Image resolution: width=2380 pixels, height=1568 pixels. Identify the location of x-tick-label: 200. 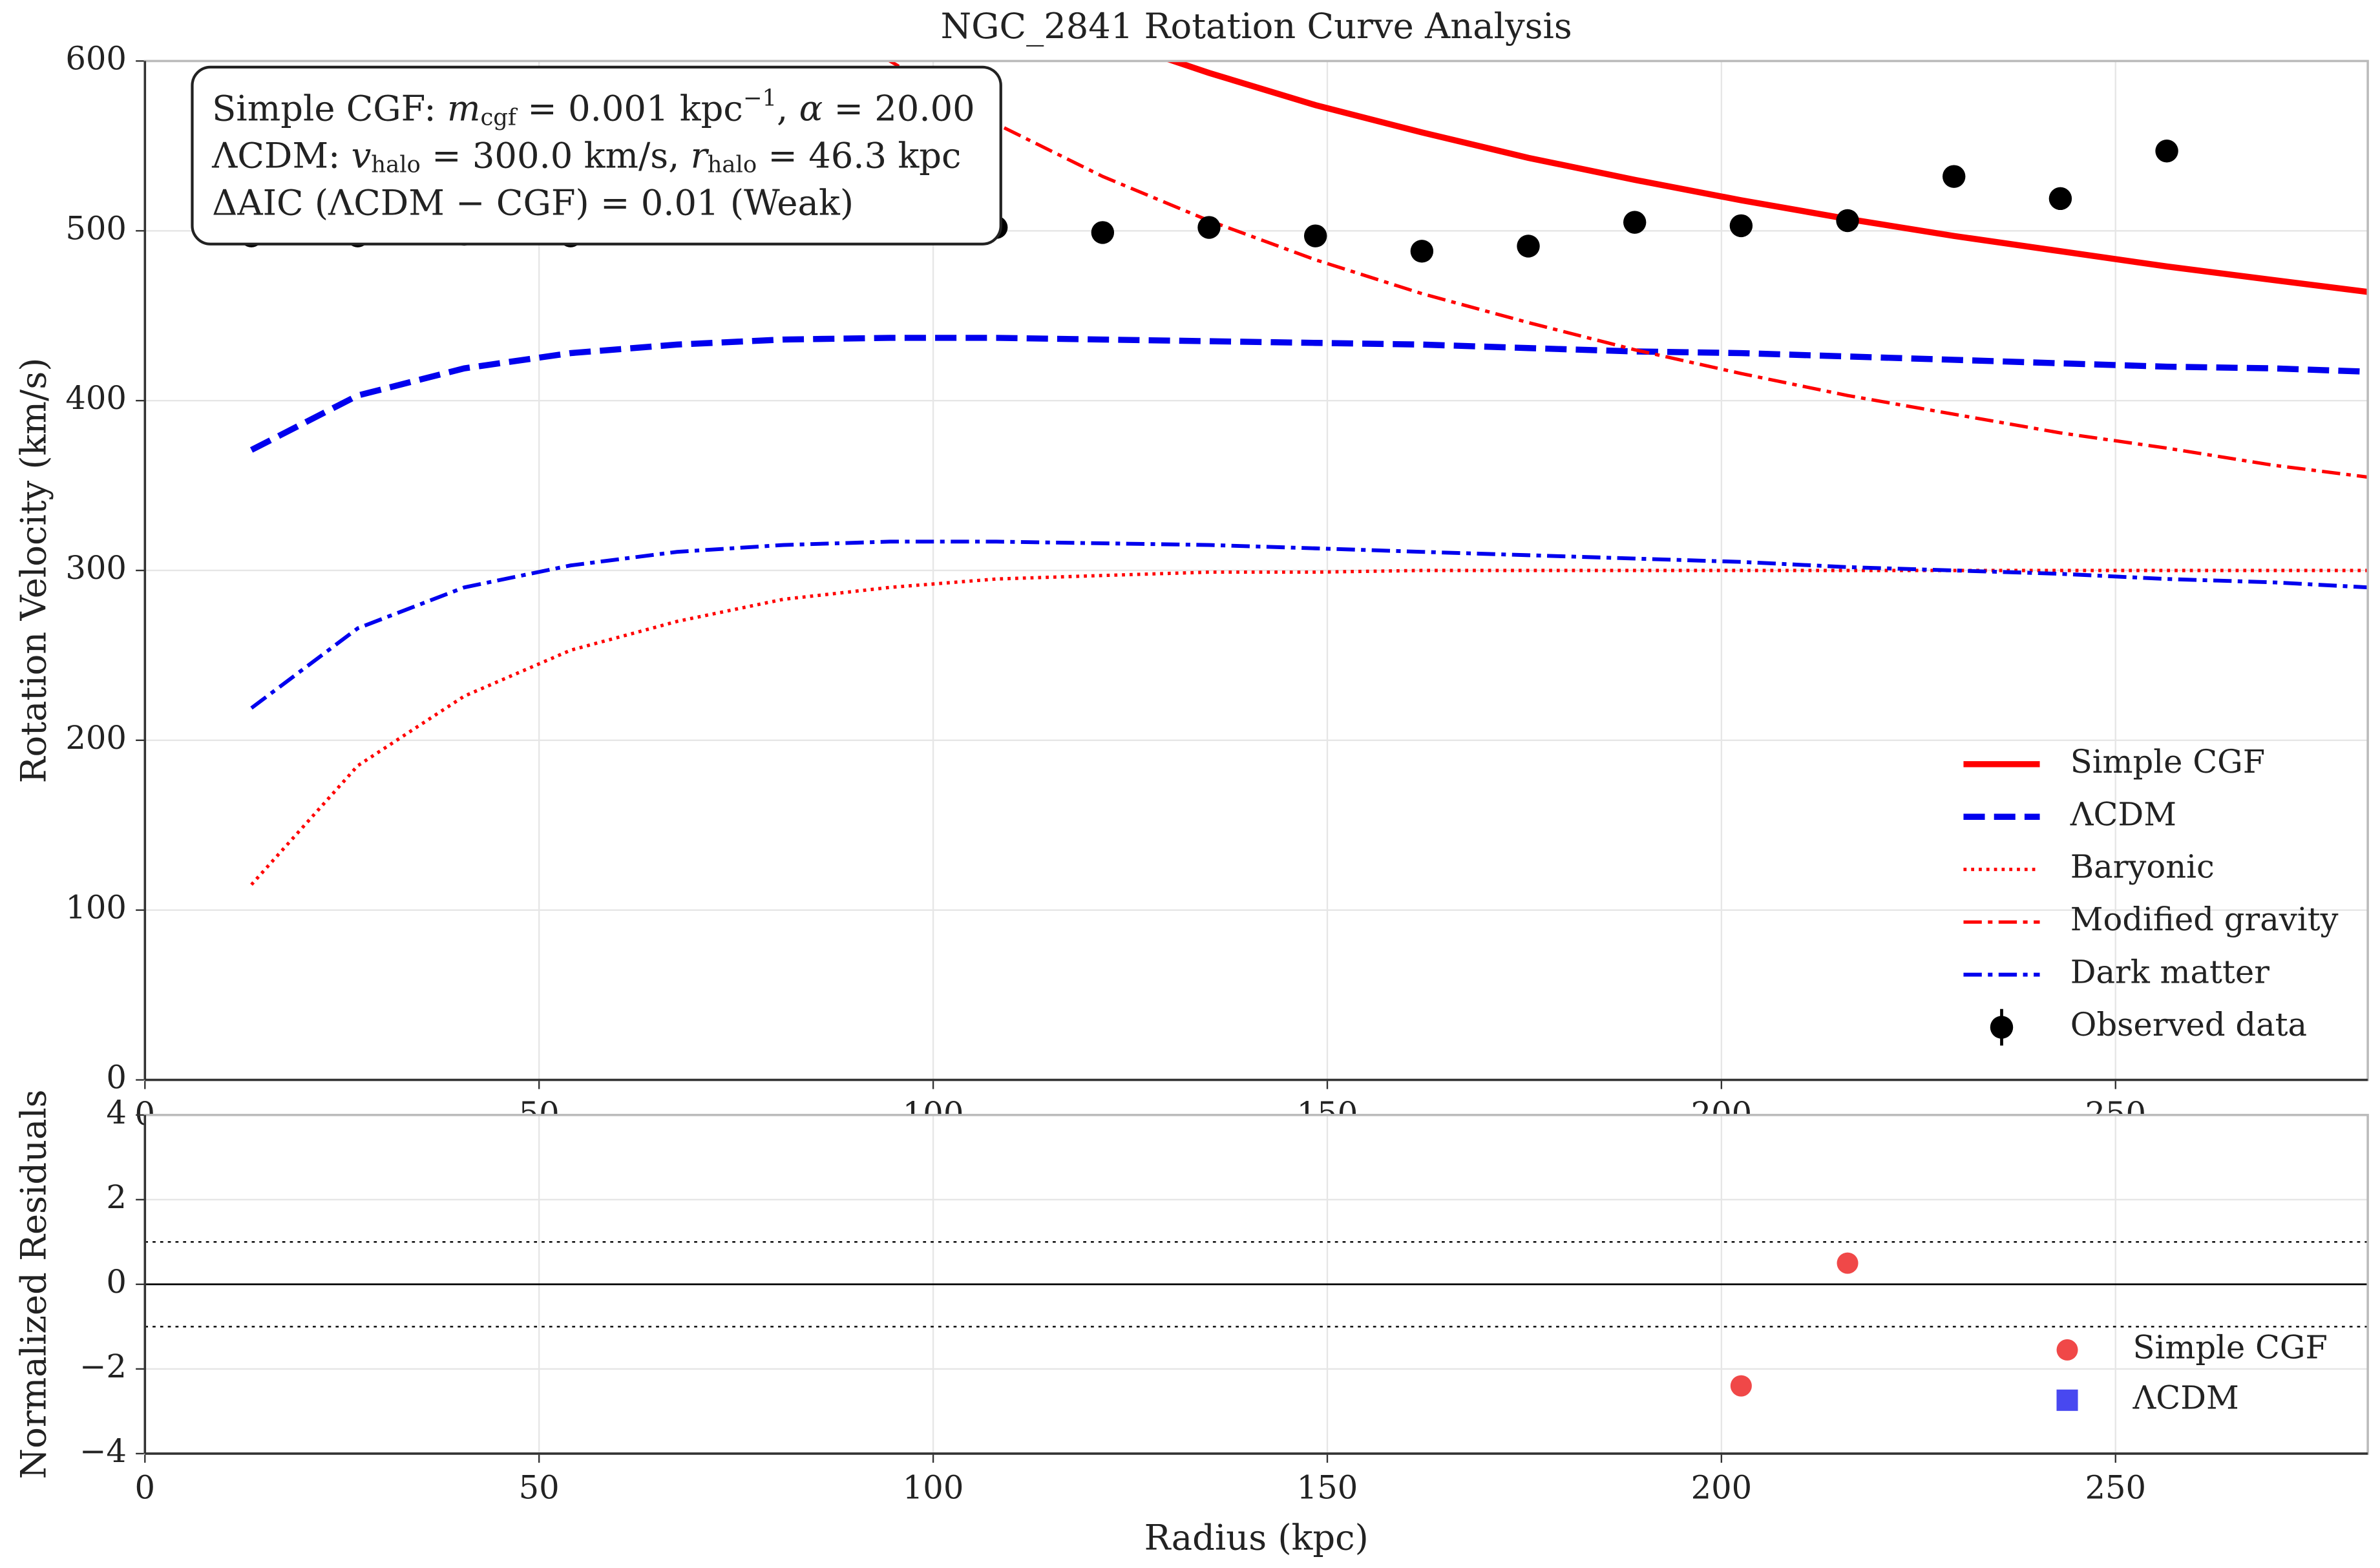
(1722, 1488).